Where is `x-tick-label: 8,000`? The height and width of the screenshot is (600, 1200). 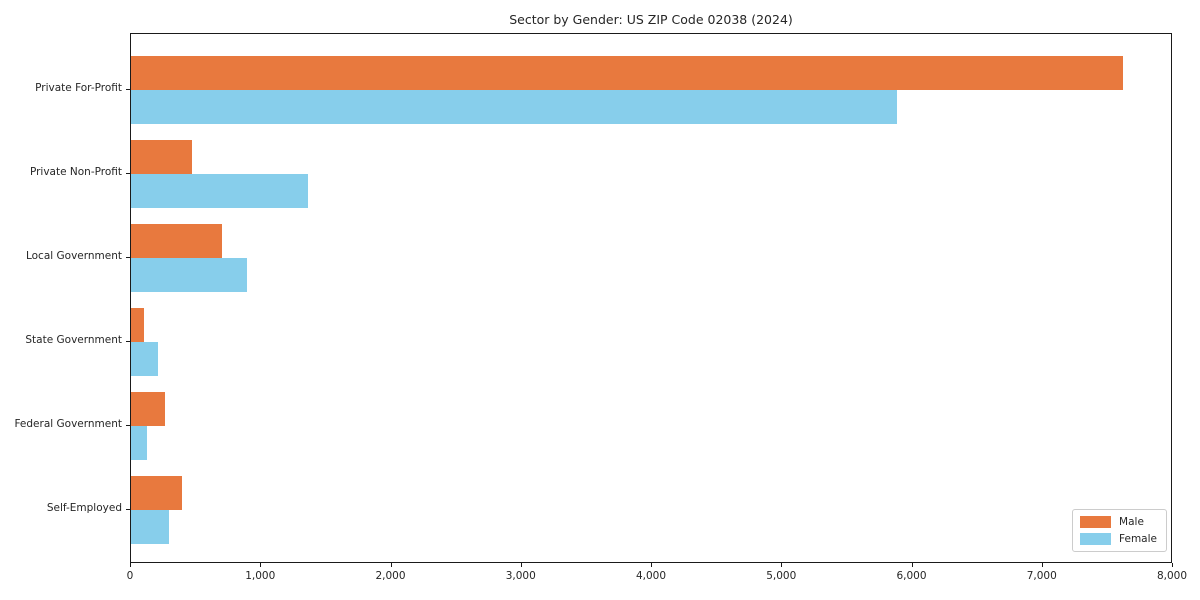
x-tick-label: 8,000 is located at coordinates (1172, 576).